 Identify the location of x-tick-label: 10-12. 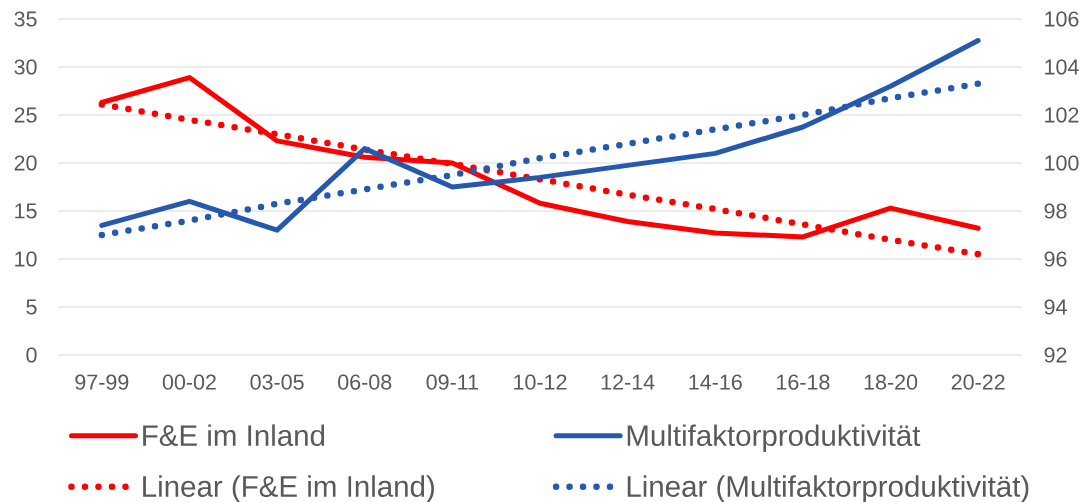
(540, 382).